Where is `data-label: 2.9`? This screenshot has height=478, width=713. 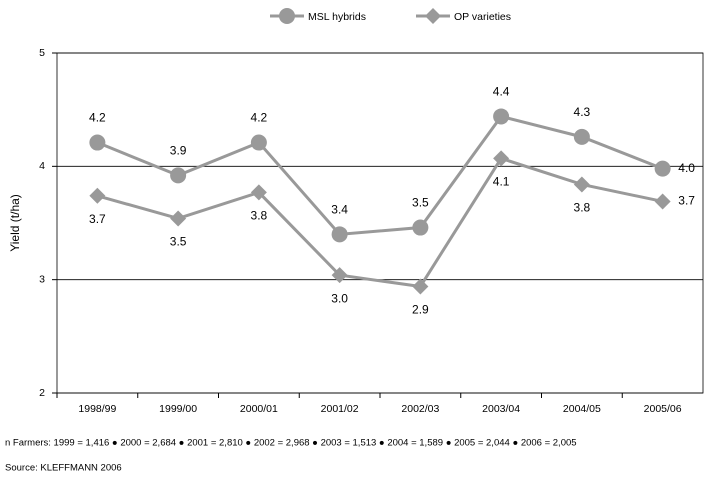 data-label: 2.9 is located at coordinates (420, 310).